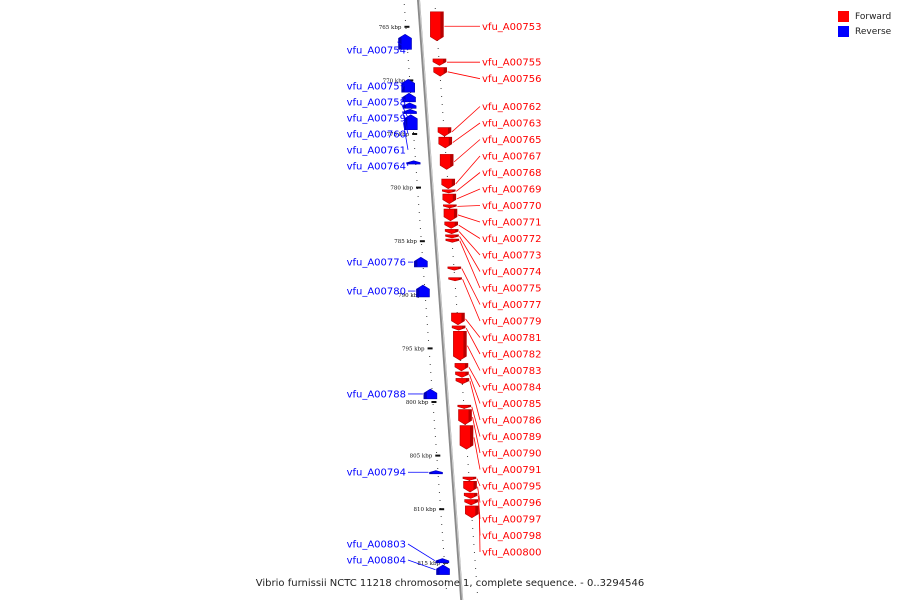 The width and height of the screenshot is (900, 600). I want to click on gene-label: vfu_A00797, so click(511, 520).